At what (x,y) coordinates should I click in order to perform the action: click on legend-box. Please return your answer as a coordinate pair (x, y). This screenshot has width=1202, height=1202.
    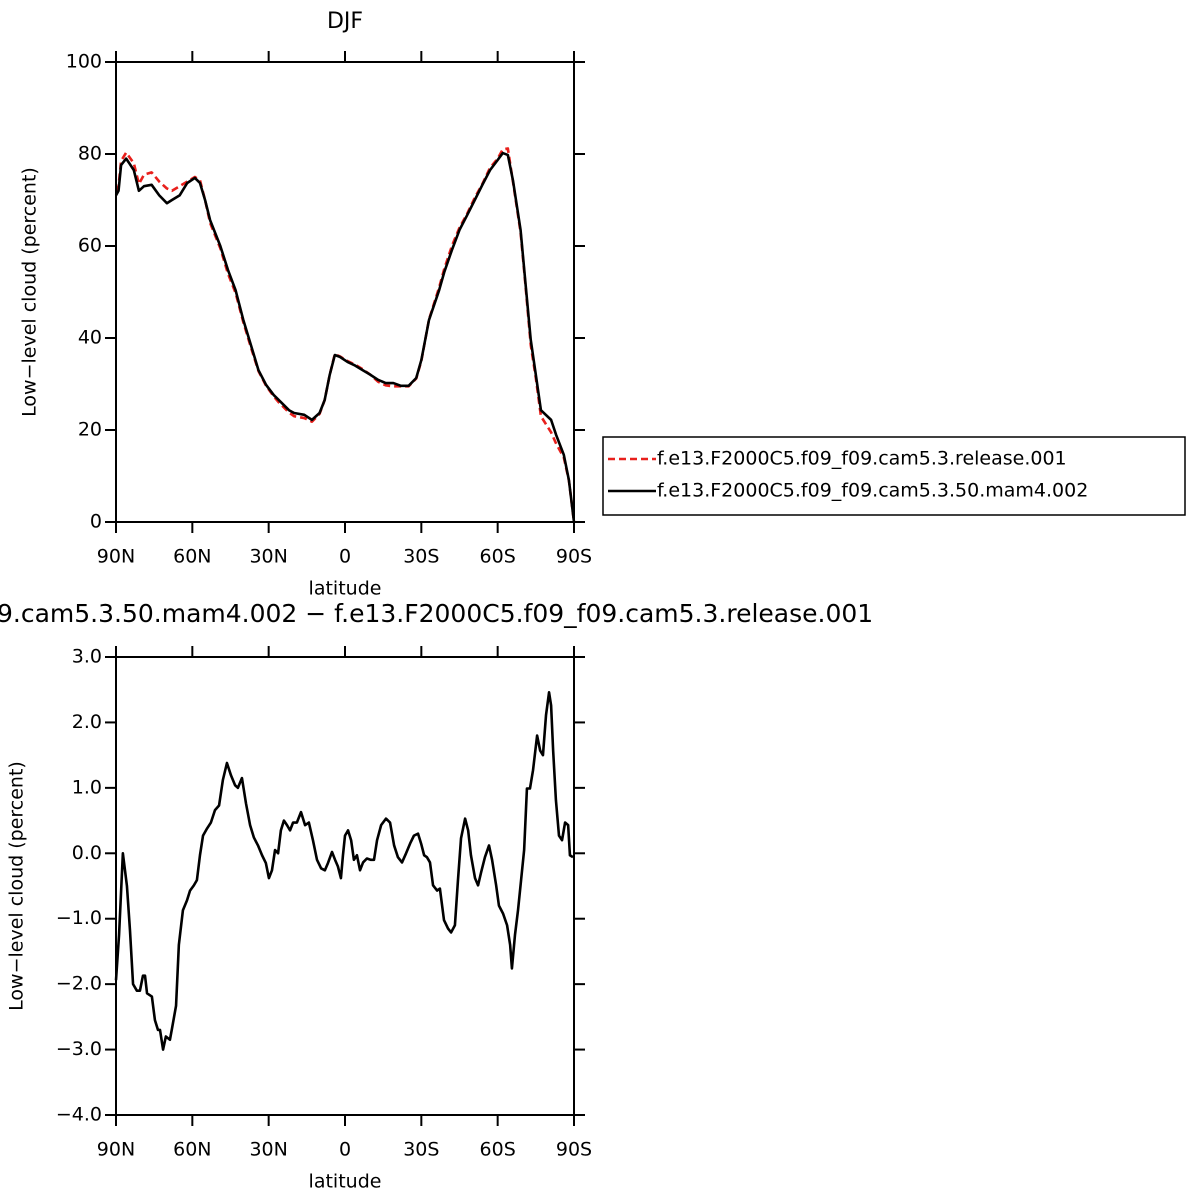
    Looking at the image, I should click on (894, 476).